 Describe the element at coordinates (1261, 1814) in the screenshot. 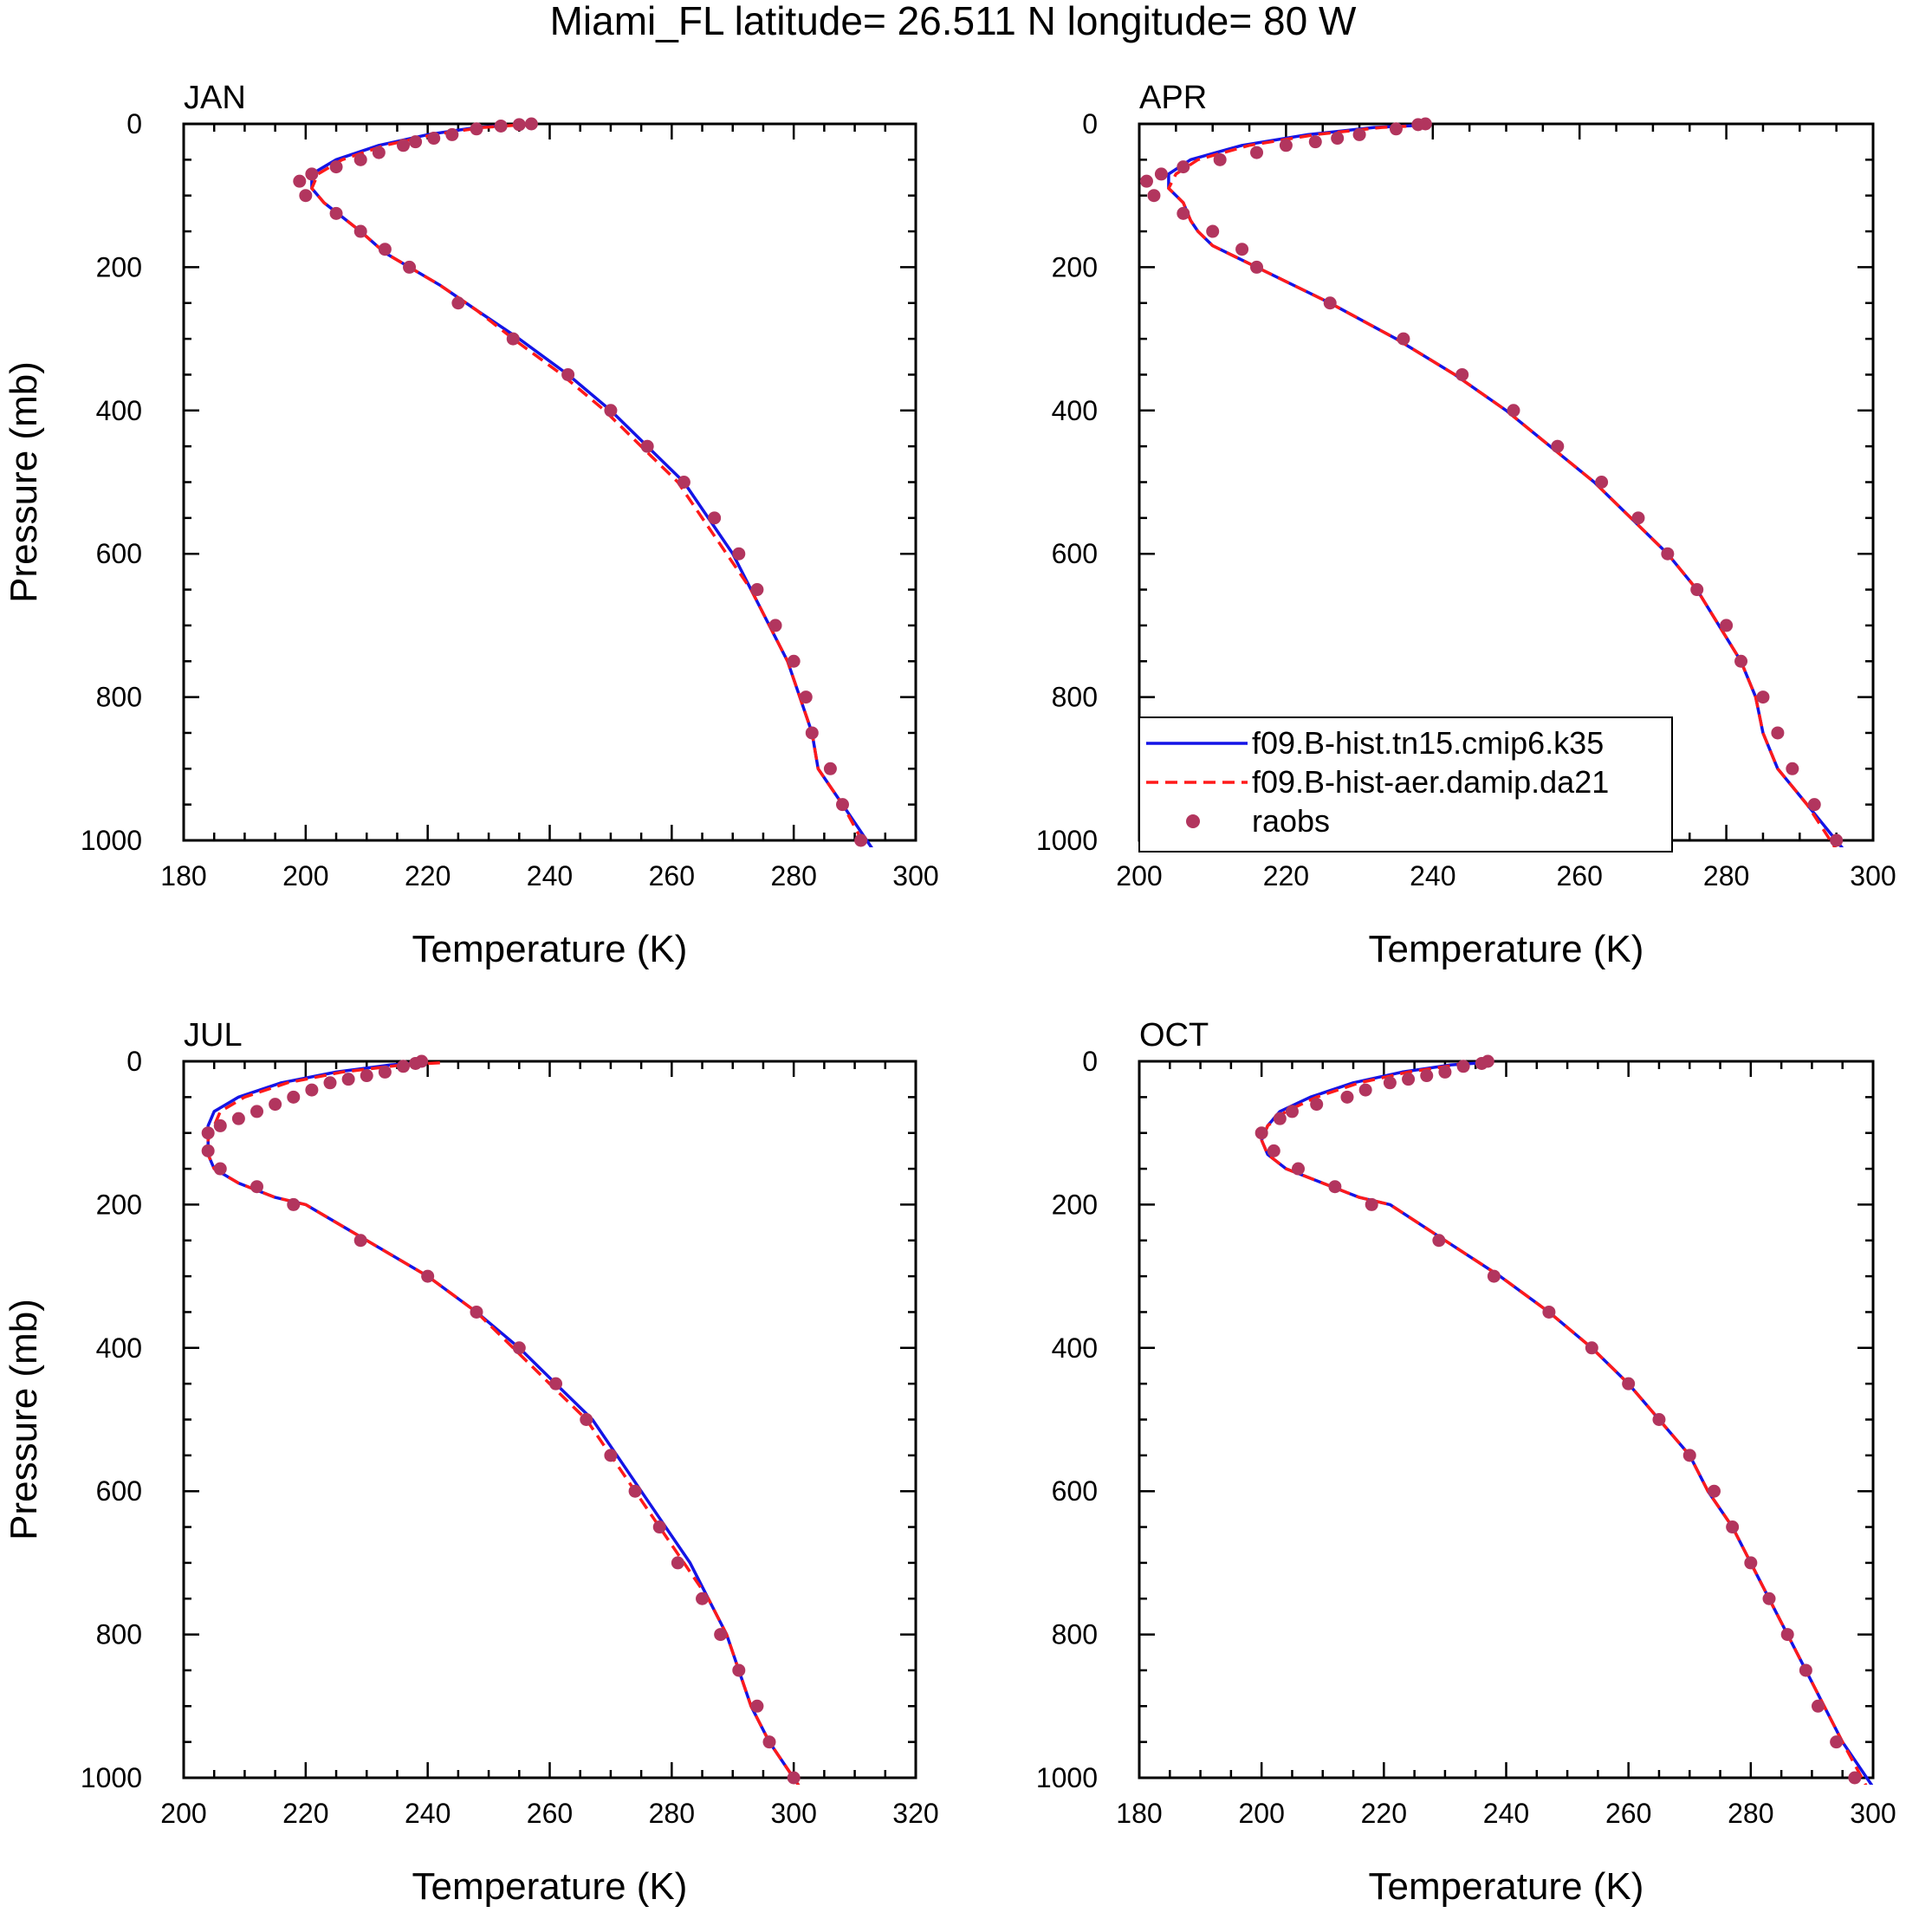

I see `x-tick-label: 200` at that location.